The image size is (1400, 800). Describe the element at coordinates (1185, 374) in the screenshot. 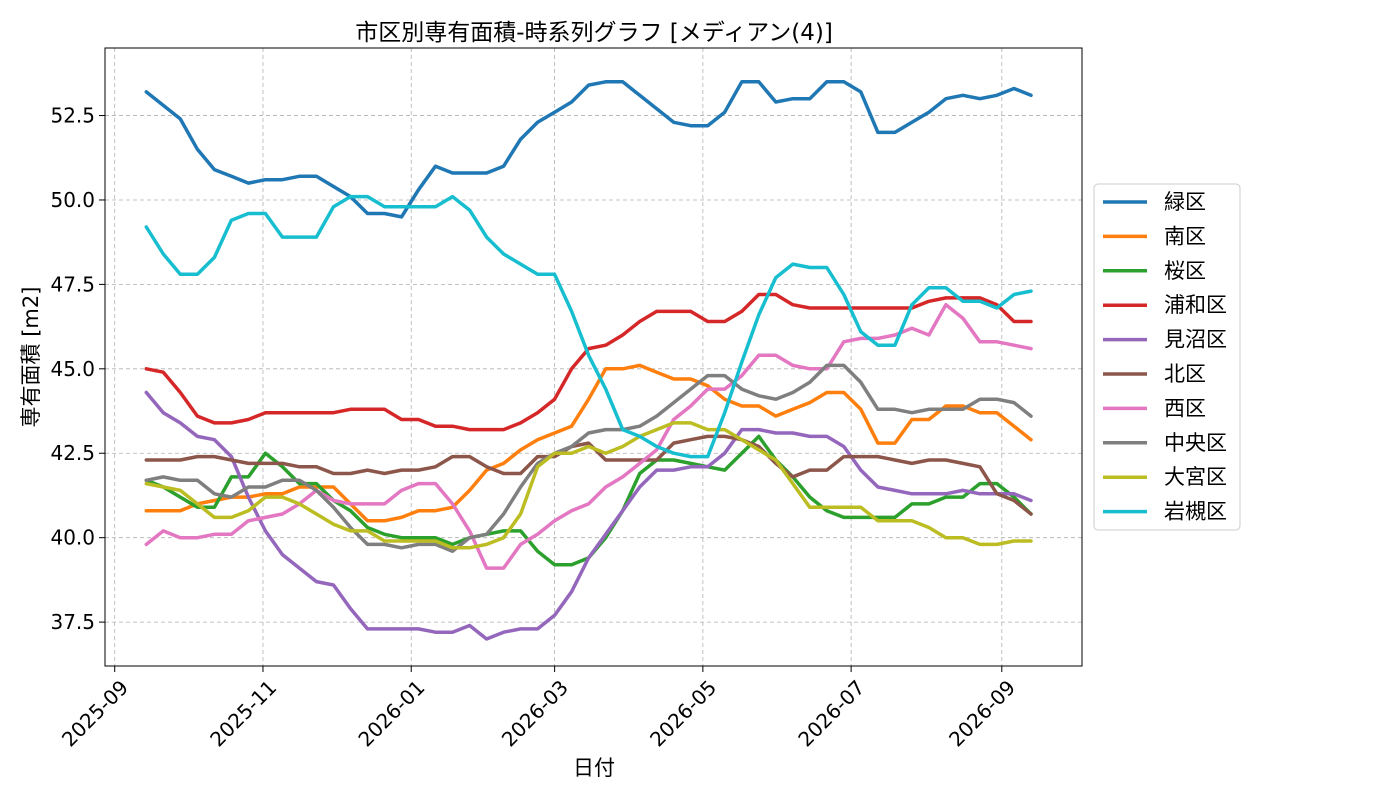

I see `legend-label: 北区` at that location.